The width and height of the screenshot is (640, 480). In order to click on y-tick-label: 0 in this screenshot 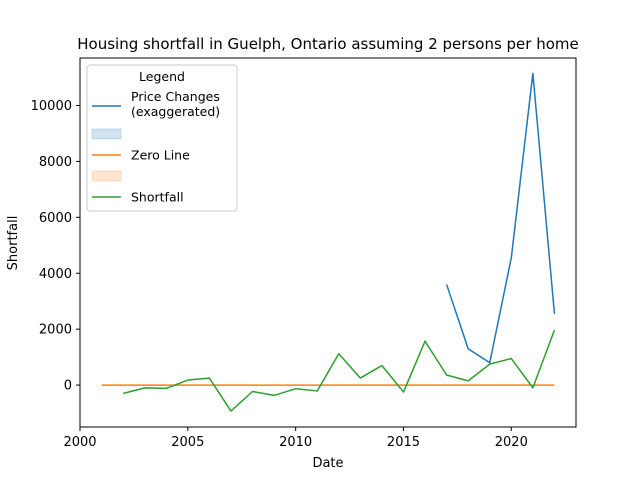, I will do `click(68, 386)`.